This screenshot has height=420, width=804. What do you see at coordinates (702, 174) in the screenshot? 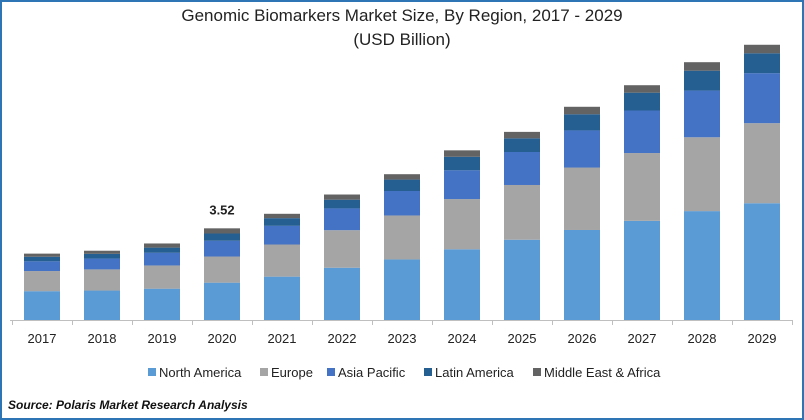
I see `bar-2028-europe` at bounding box center [702, 174].